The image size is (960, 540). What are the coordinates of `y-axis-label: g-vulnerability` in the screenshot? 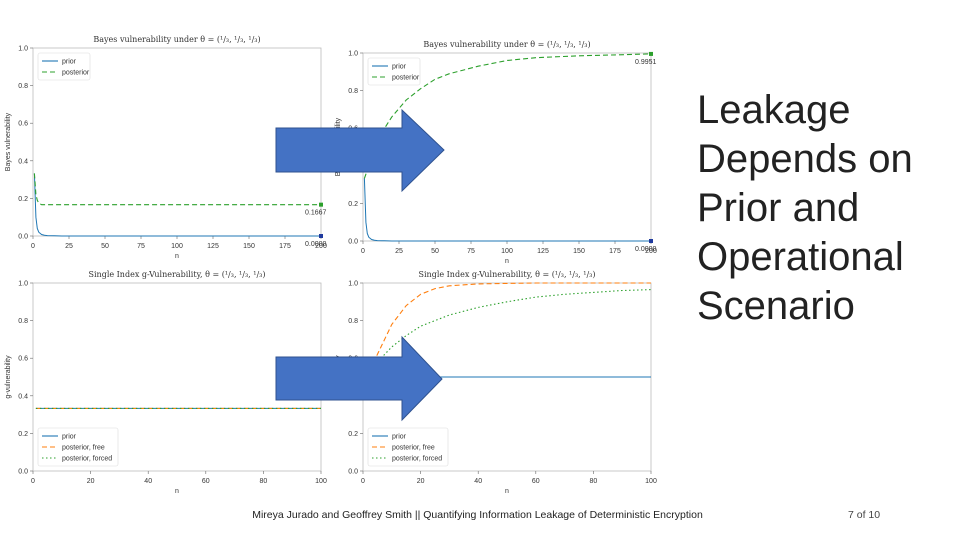 It's located at (8, 377).